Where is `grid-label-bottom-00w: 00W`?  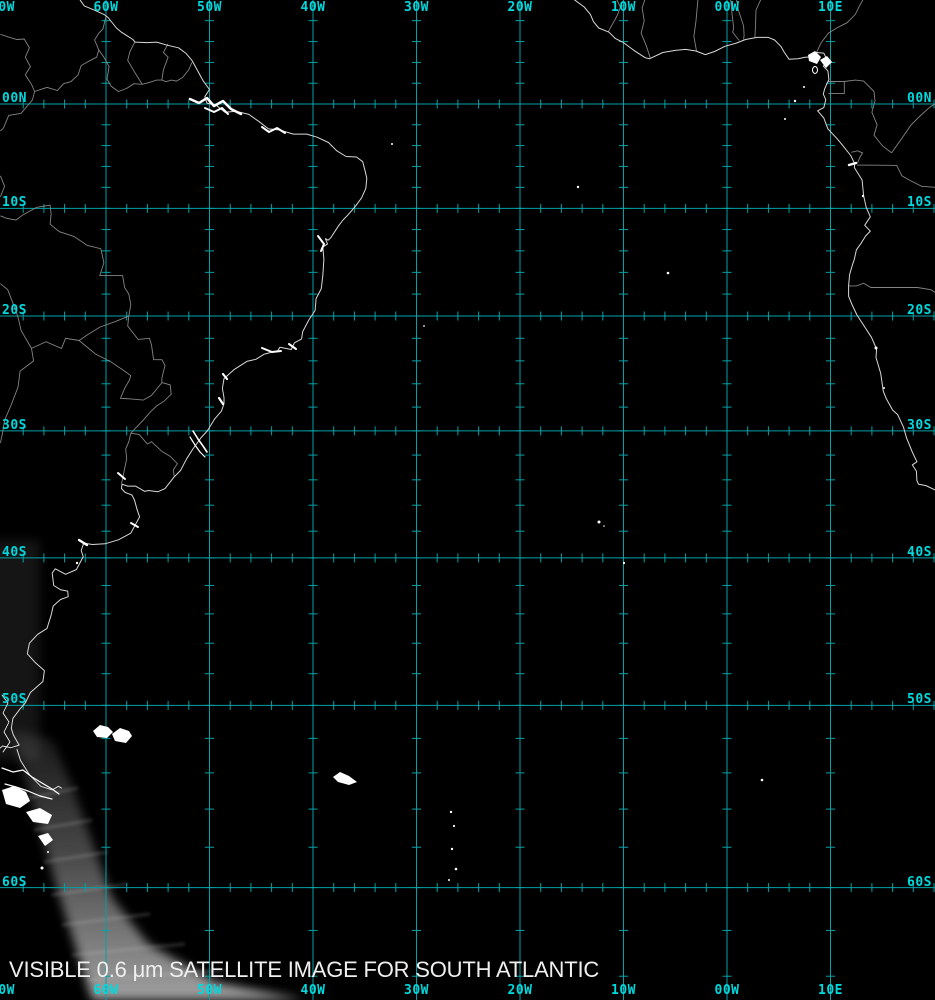
grid-label-bottom-00w: 00W is located at coordinates (727, 990).